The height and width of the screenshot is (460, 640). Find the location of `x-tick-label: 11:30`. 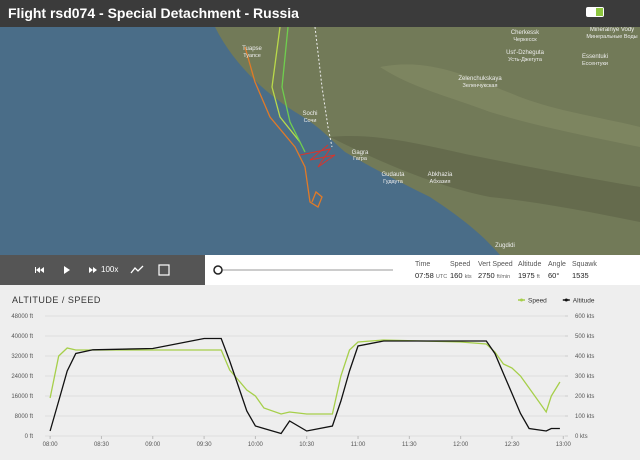

x-tick-label: 11:30 is located at coordinates (409, 445).